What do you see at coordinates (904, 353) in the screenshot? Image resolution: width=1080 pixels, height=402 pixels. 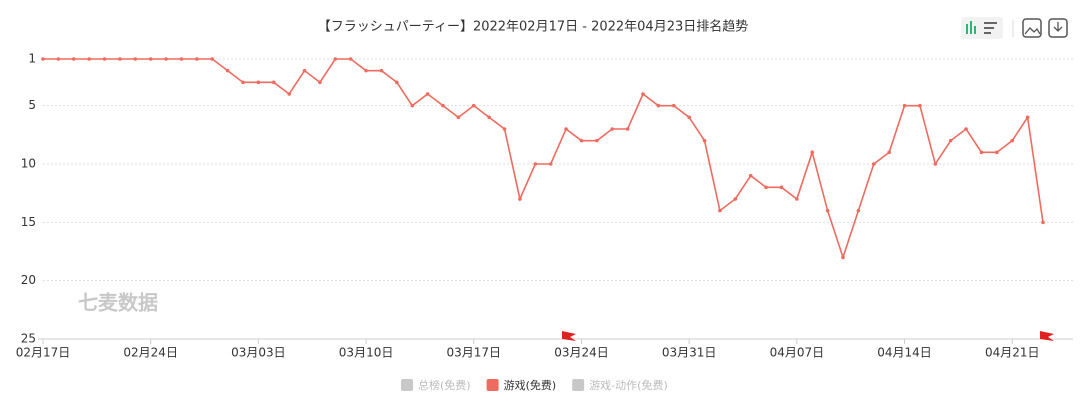 I see `x-tick-label: 04月14日` at bounding box center [904, 353].